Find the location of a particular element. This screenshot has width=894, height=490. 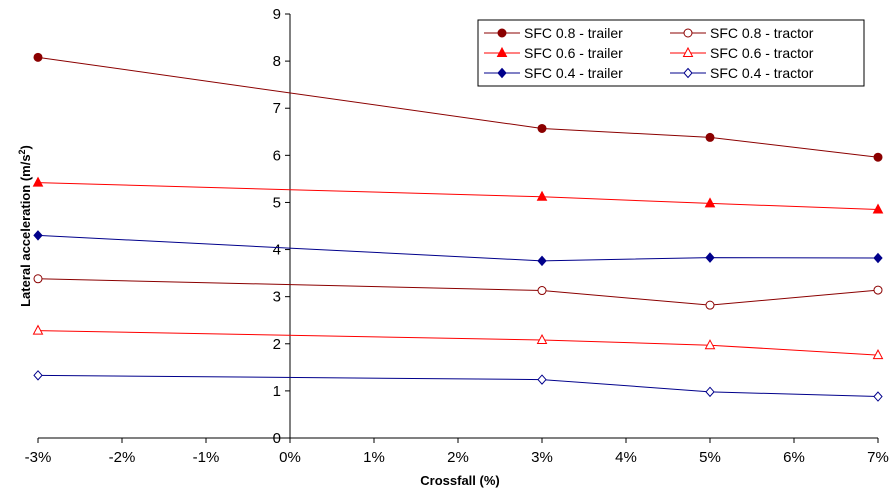

legend-entry: SFC 0.6 - trailer is located at coordinates (553, 53).